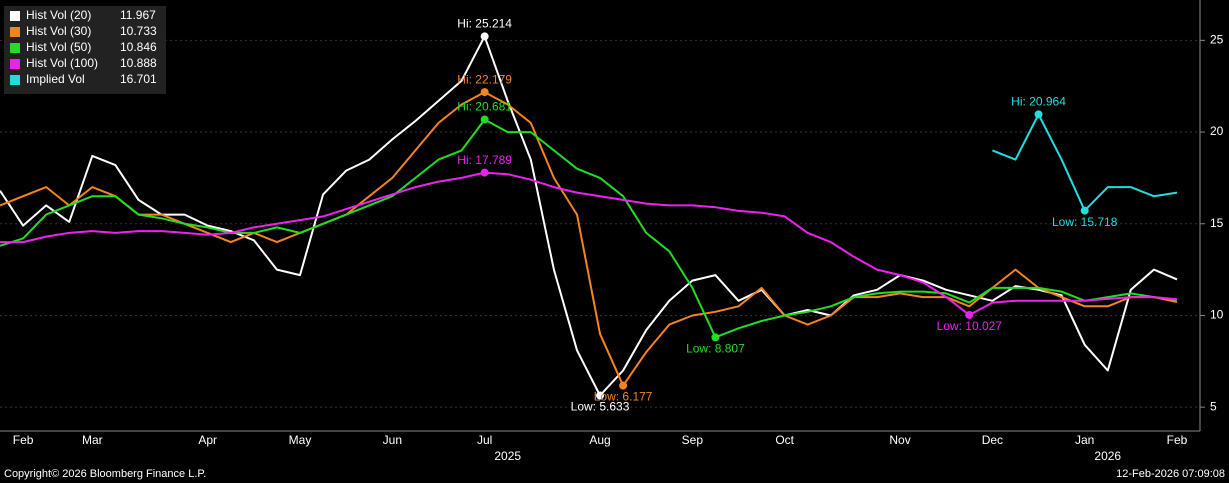 This screenshot has height=483, width=1229. I want to click on legend-value: 11.967, so click(138, 15).